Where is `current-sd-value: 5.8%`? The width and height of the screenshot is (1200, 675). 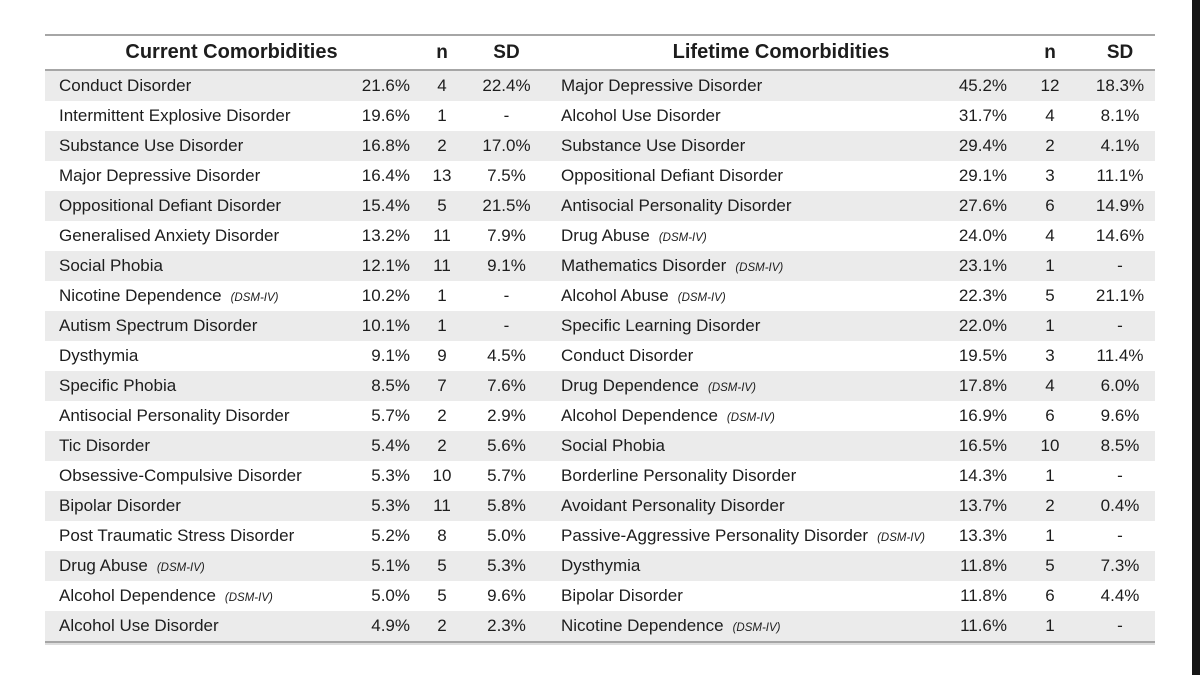
current-sd-value: 5.8% is located at coordinates (506, 506).